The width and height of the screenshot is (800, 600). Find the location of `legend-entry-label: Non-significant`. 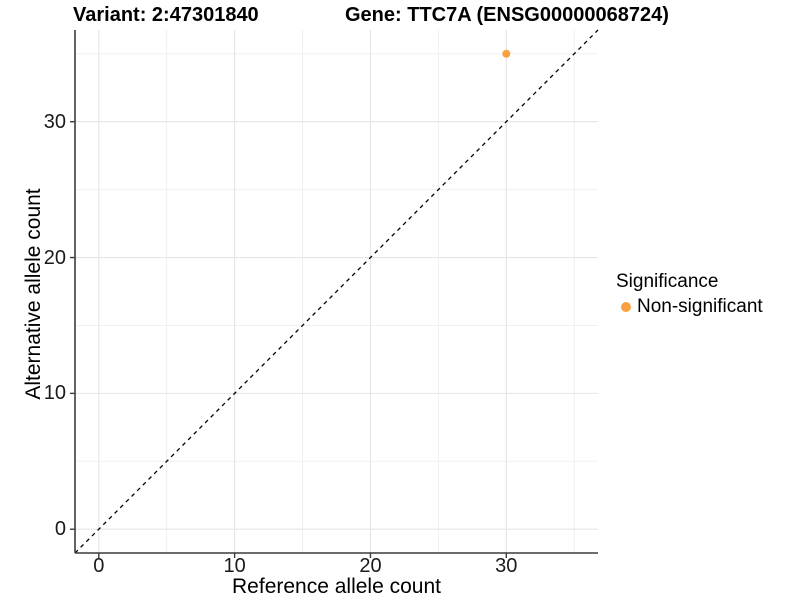

legend-entry-label: Non-significant is located at coordinates (700, 306).